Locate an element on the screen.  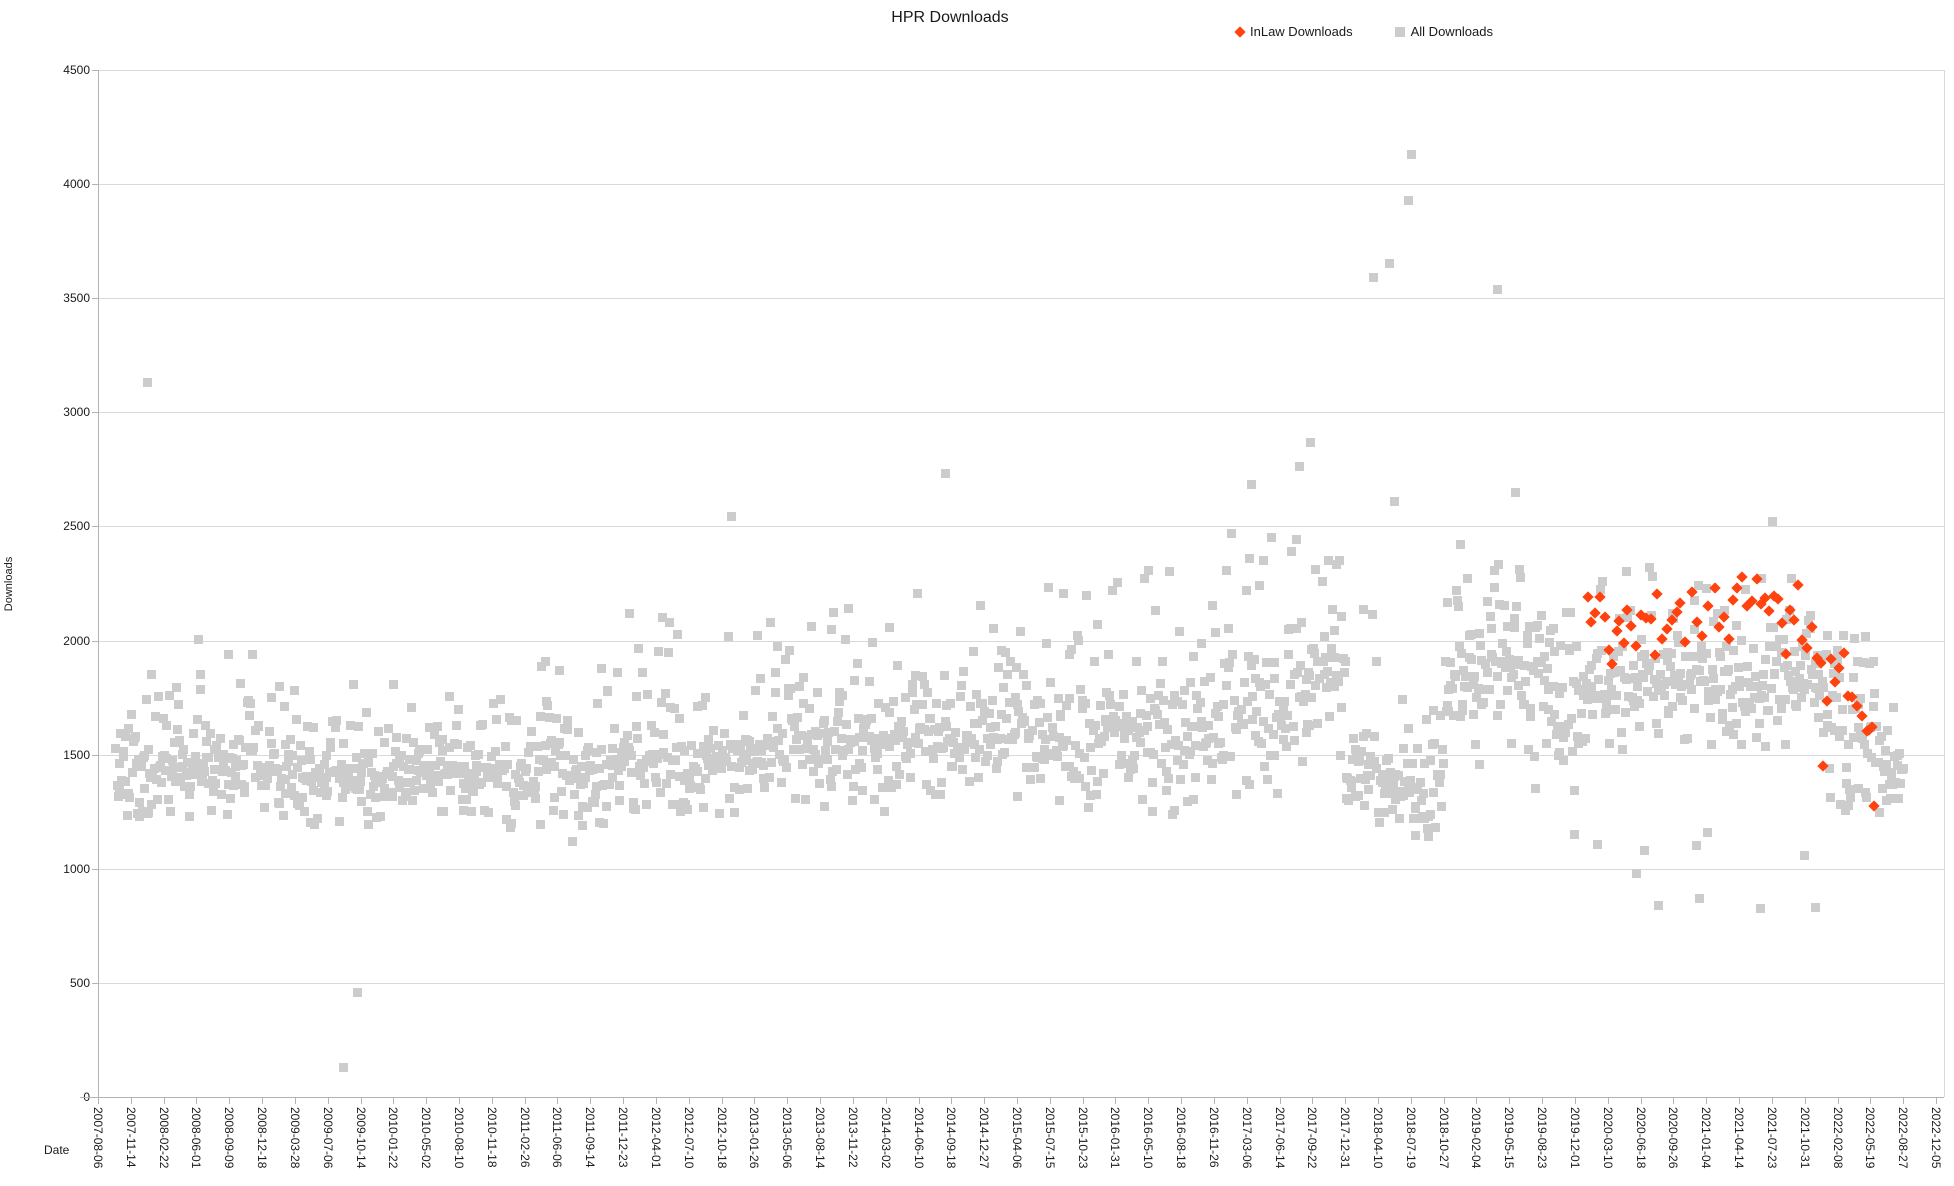
x-tick-label: 2011-12-23 is located at coordinates (623, 1137).